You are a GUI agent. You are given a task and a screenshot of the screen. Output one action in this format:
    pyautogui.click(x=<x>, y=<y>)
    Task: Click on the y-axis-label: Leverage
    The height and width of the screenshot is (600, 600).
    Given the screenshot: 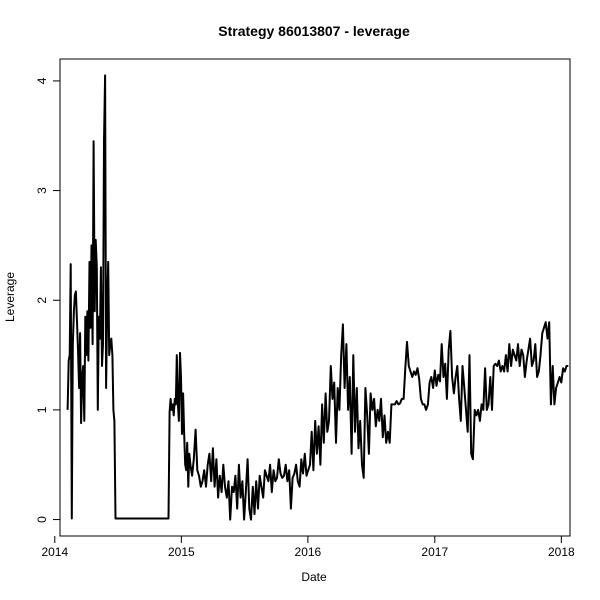 What is the action you would take?
    pyautogui.click(x=10, y=297)
    